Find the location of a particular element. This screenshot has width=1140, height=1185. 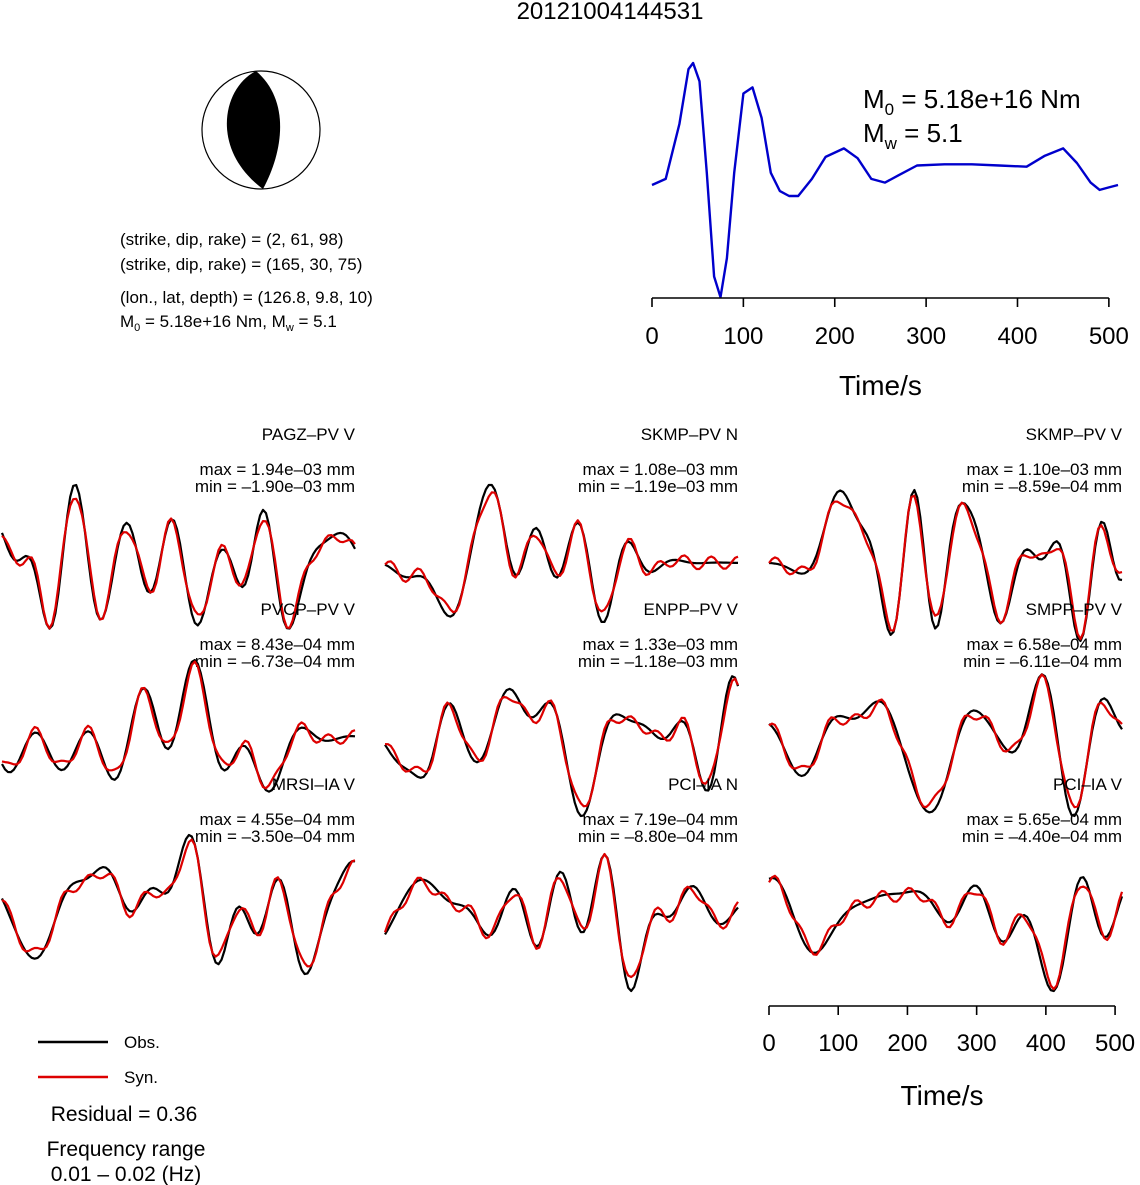

stf-moment-label: M0 = 5.18e+16 Nm is located at coordinates (972, 101).